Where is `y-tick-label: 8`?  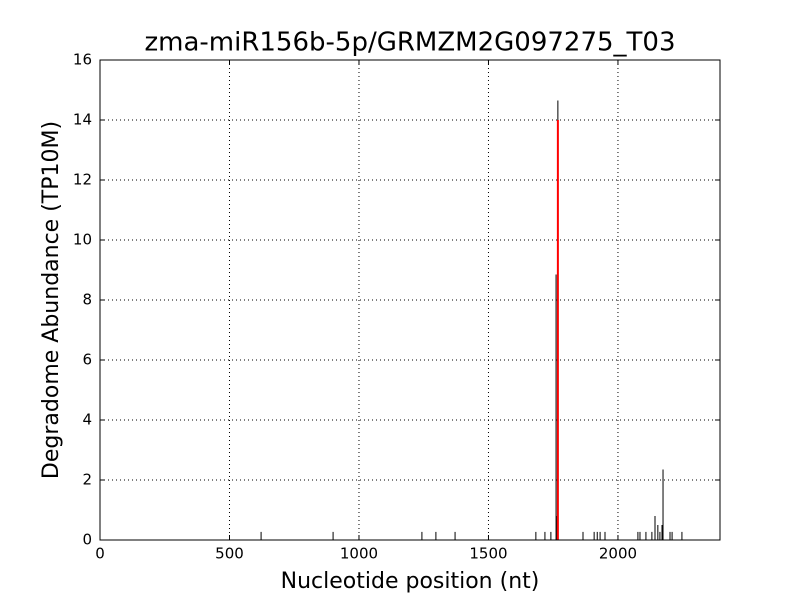 y-tick-label: 8 is located at coordinates (87, 300).